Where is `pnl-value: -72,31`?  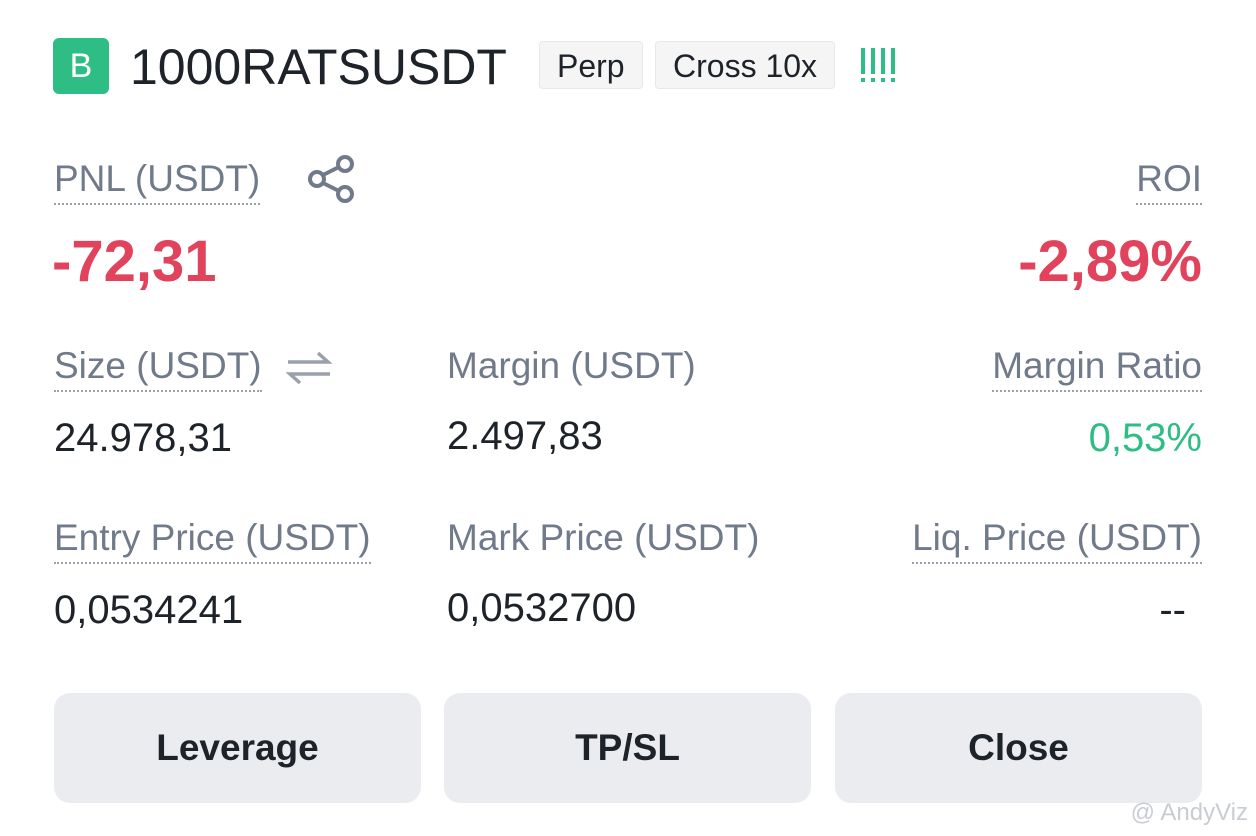
pnl-value: -72,31 is located at coordinates (134, 261).